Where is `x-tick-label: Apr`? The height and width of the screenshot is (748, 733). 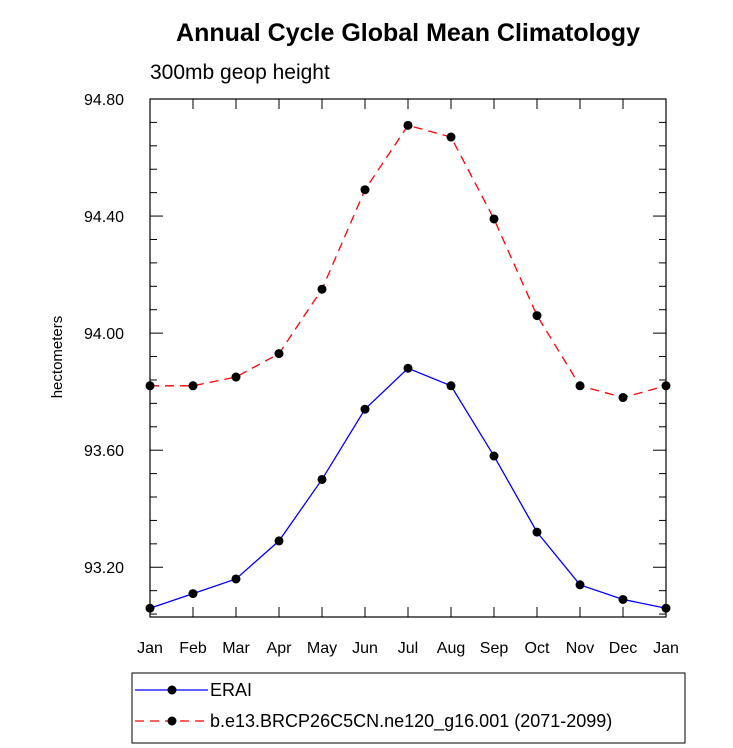
x-tick-label: Apr is located at coordinates (280, 648).